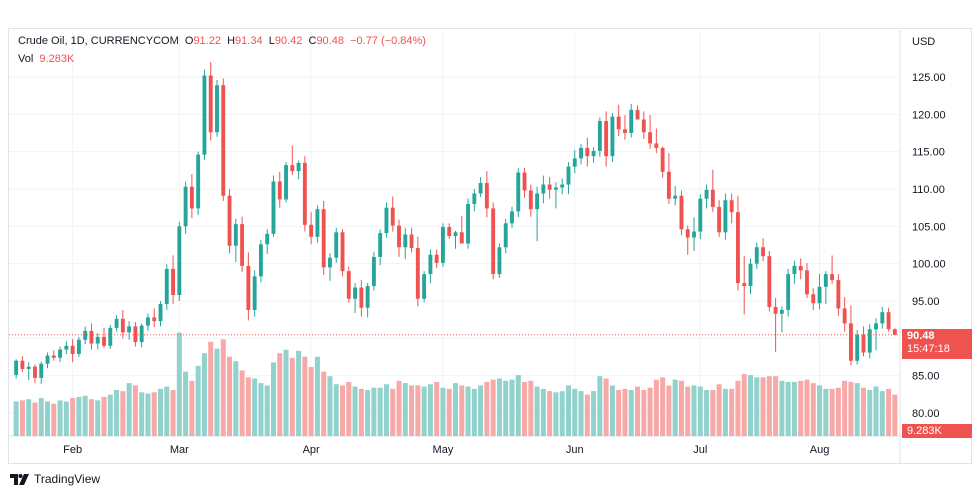  Describe the element at coordinates (923, 42) in the screenshot. I see `currency-label: USD` at that location.